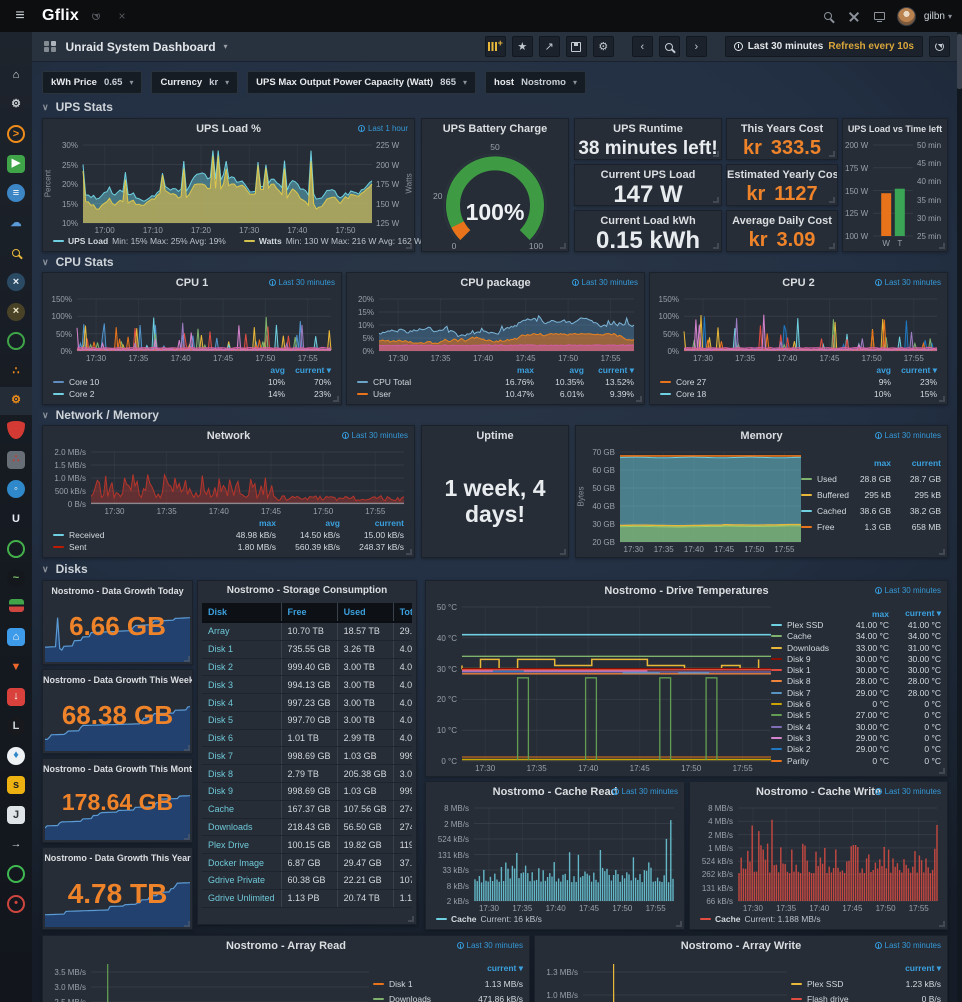 This screenshot has width=962, height=1002. Describe the element at coordinates (117, 858) in the screenshot. I see `panel-title: Nostromo - Data Growth This Year` at that location.